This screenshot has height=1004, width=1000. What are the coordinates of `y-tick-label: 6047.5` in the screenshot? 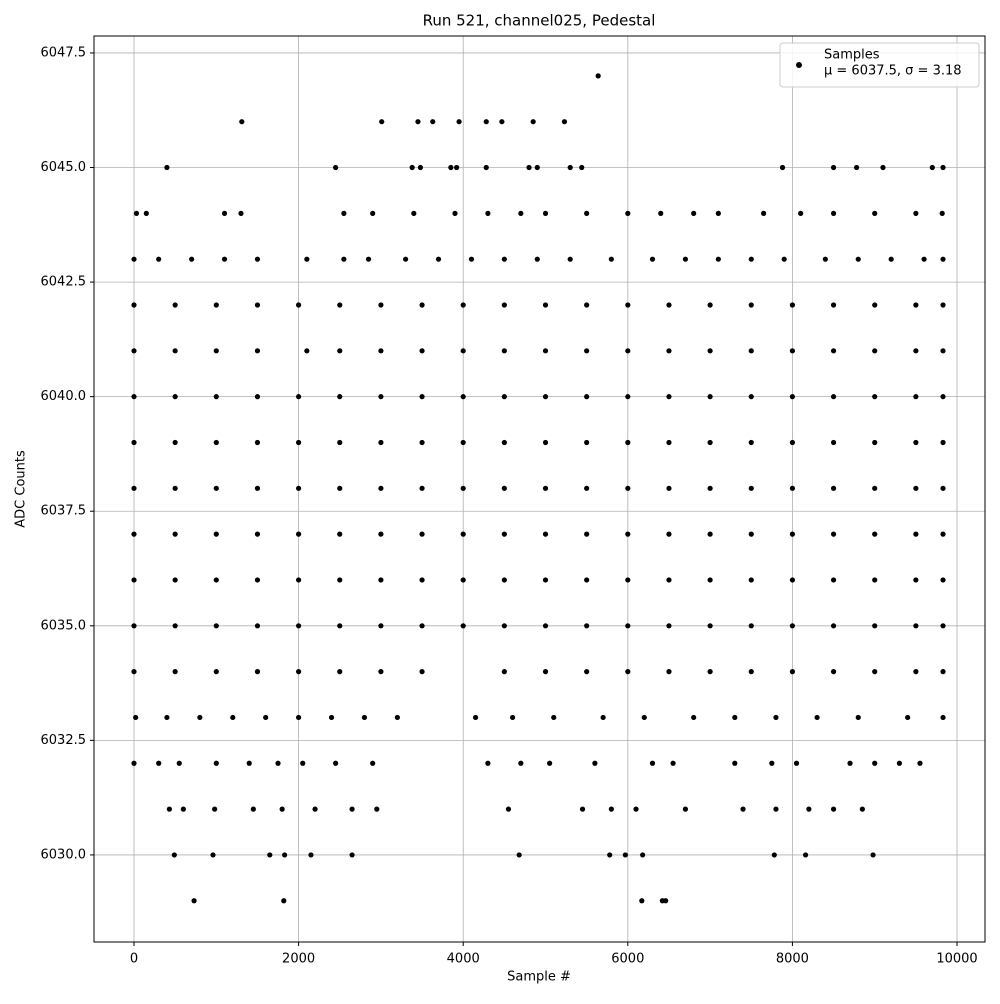 It's located at (64, 52).